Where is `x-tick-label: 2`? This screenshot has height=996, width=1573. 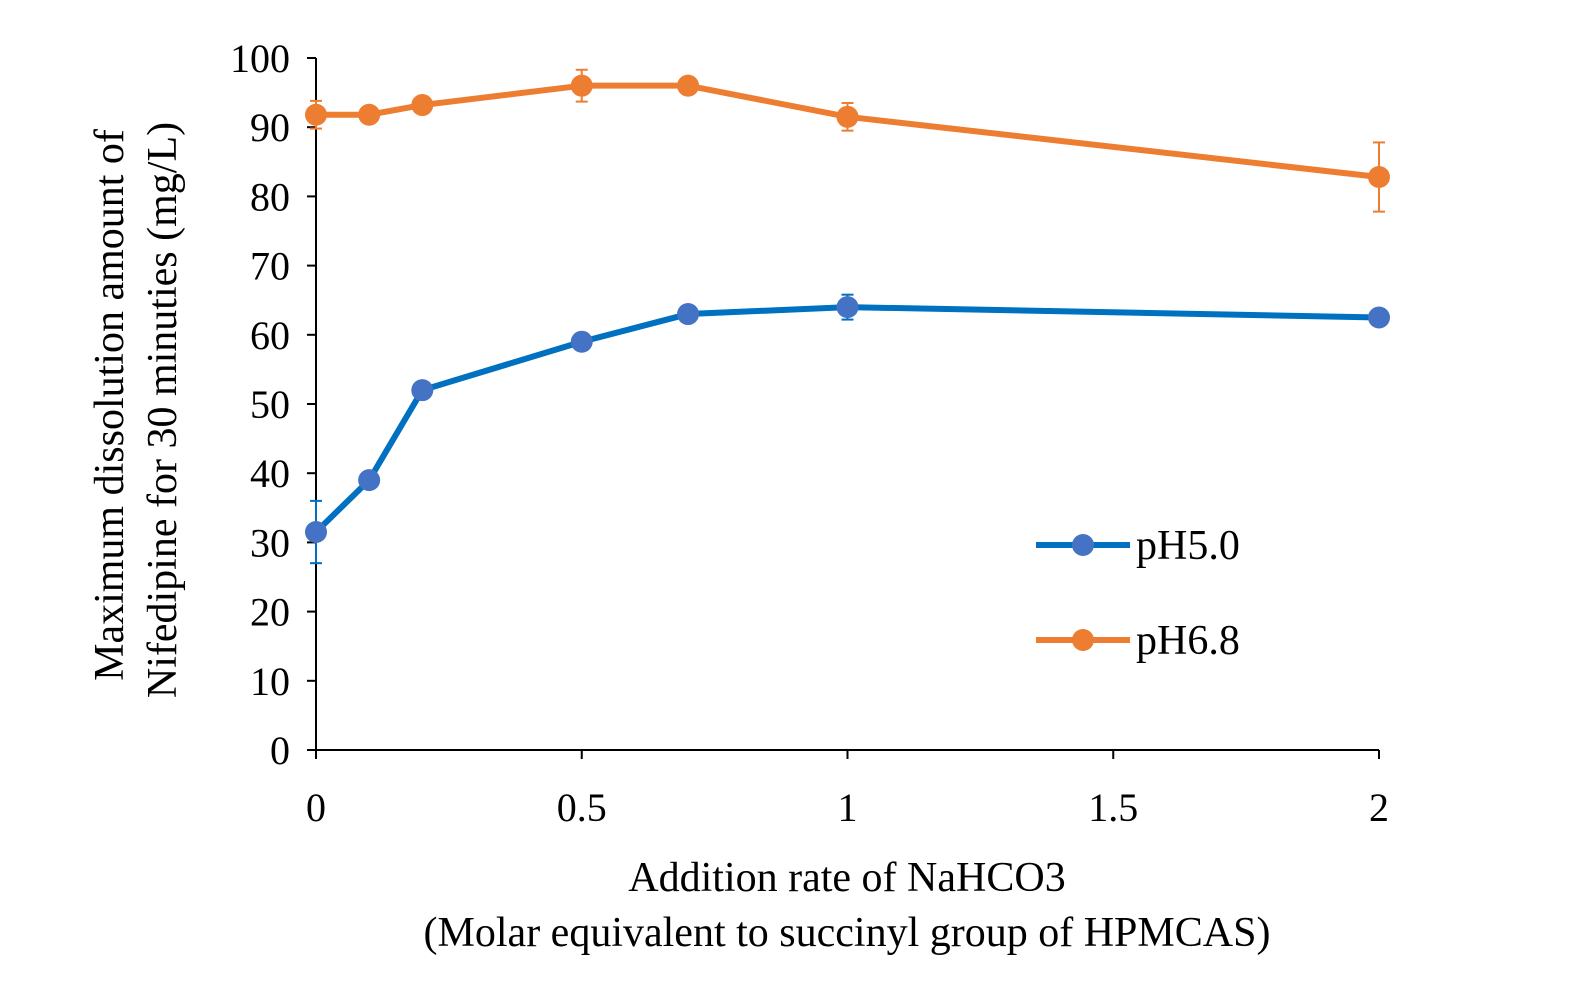
x-tick-label: 2 is located at coordinates (1379, 807).